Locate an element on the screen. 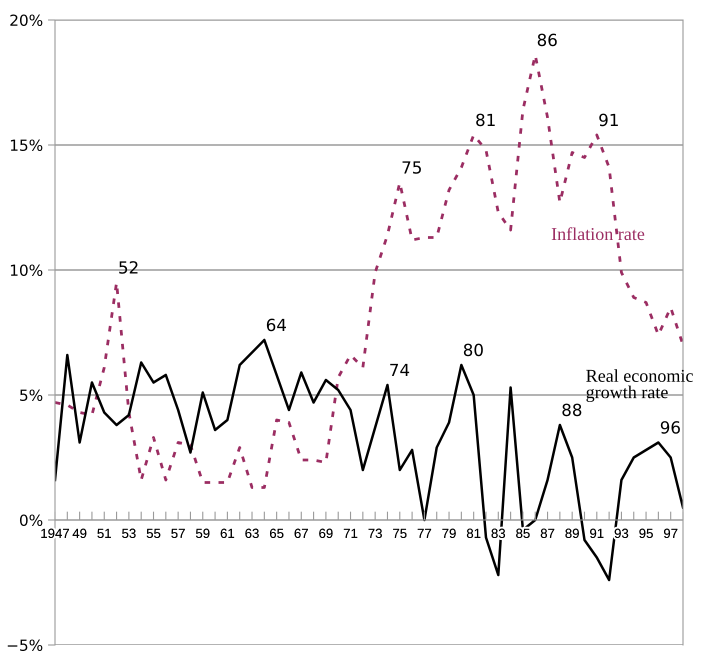 This screenshot has height=651, width=716. x-tick-label: 87 is located at coordinates (547, 533).